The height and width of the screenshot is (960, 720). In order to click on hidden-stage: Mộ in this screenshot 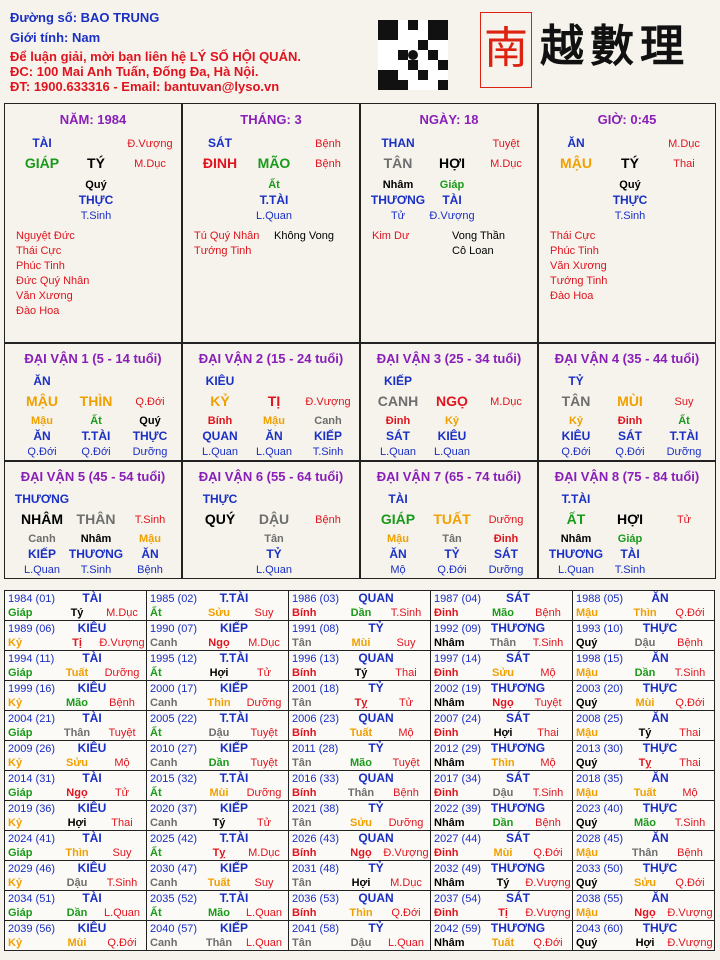, I will do `click(398, 570)`.